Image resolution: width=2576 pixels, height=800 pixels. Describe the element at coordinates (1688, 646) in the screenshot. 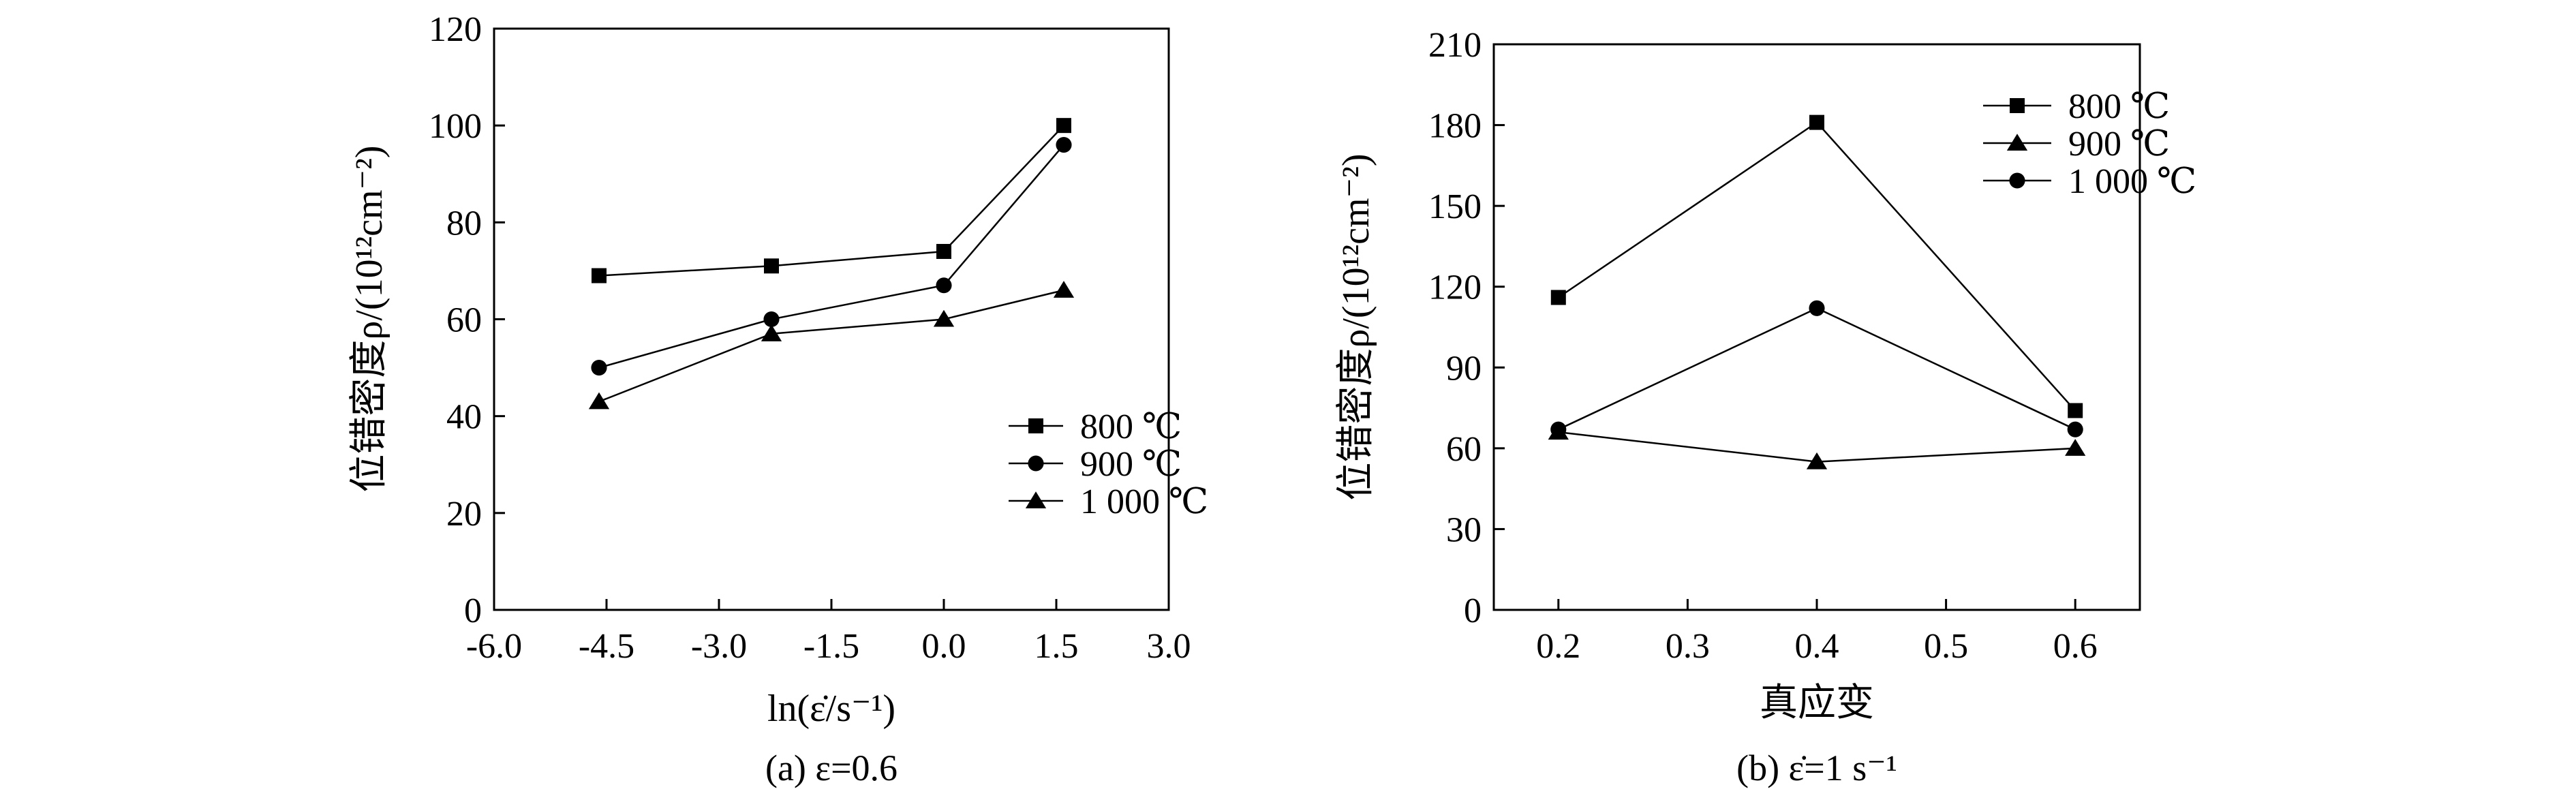

I see `x-tick-label: 0.3` at that location.